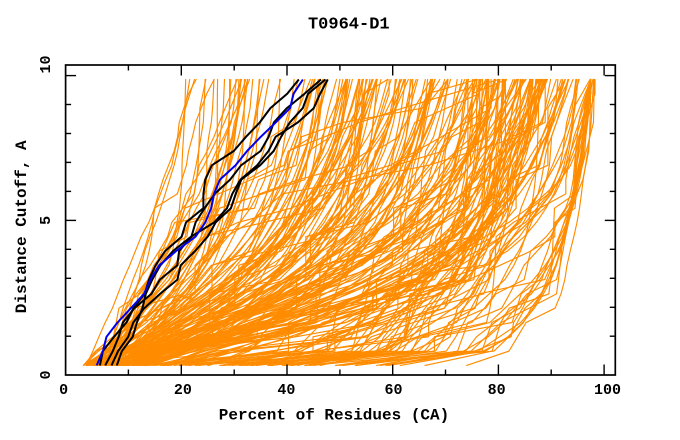 This screenshot has width=680, height=440. I want to click on svg-text: 40, so click(286, 390).